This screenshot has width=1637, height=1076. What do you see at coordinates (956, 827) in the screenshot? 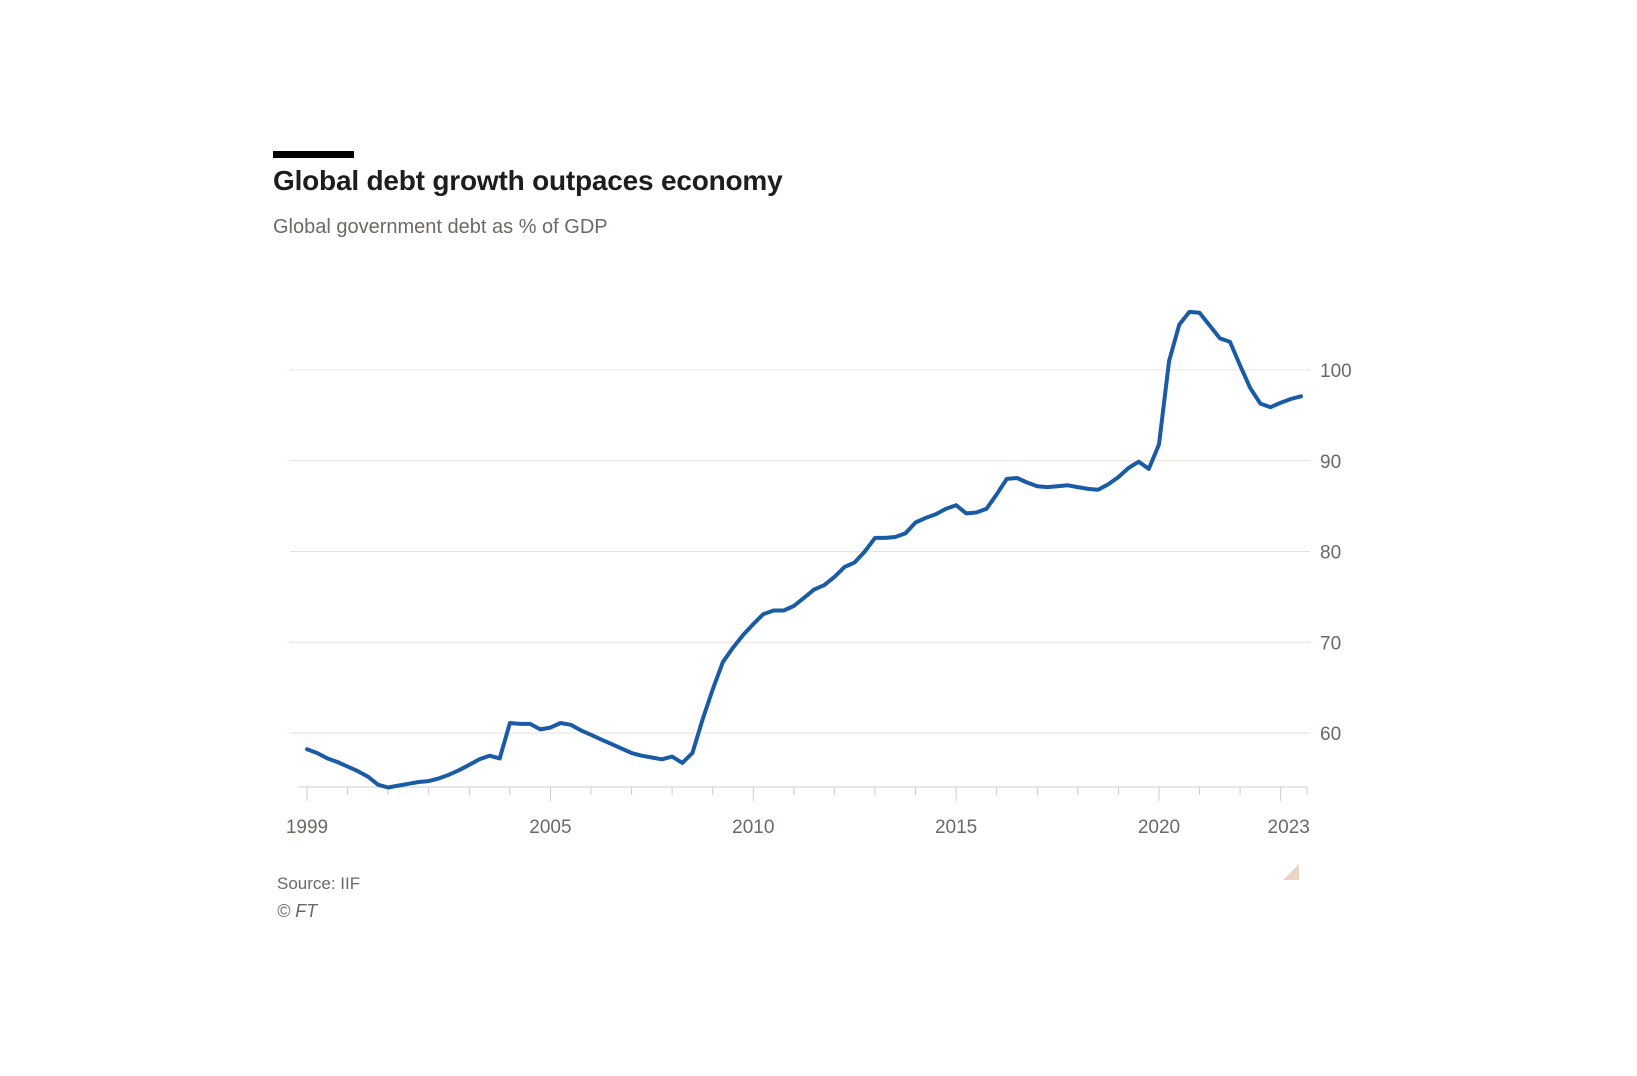
I see `x-tick-label: 2015` at bounding box center [956, 827].